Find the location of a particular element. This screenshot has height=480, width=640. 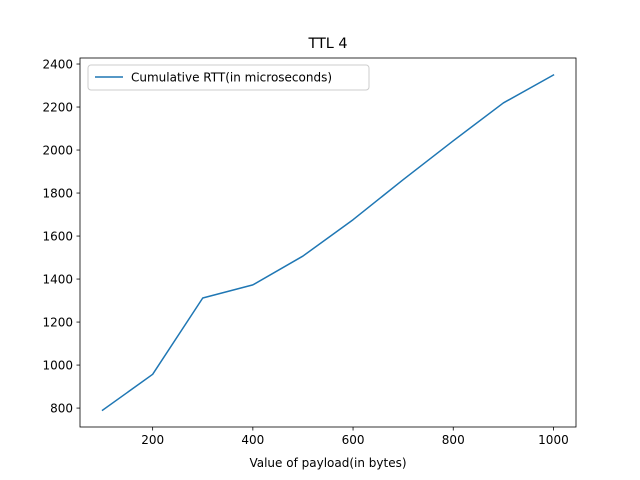

y-tick-label: 2200 is located at coordinates (57, 108).